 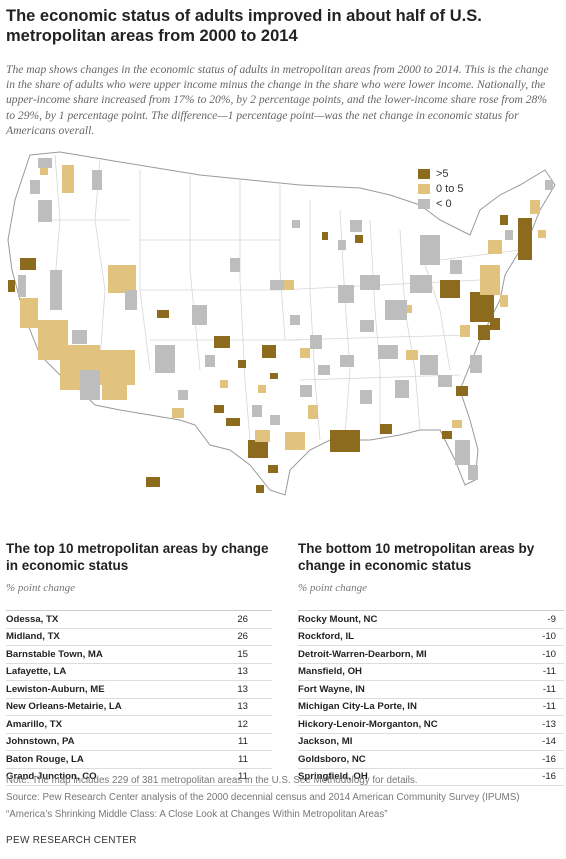 What do you see at coordinates (36, 672) in the screenshot?
I see `metro-name: Lafayette, LA` at bounding box center [36, 672].